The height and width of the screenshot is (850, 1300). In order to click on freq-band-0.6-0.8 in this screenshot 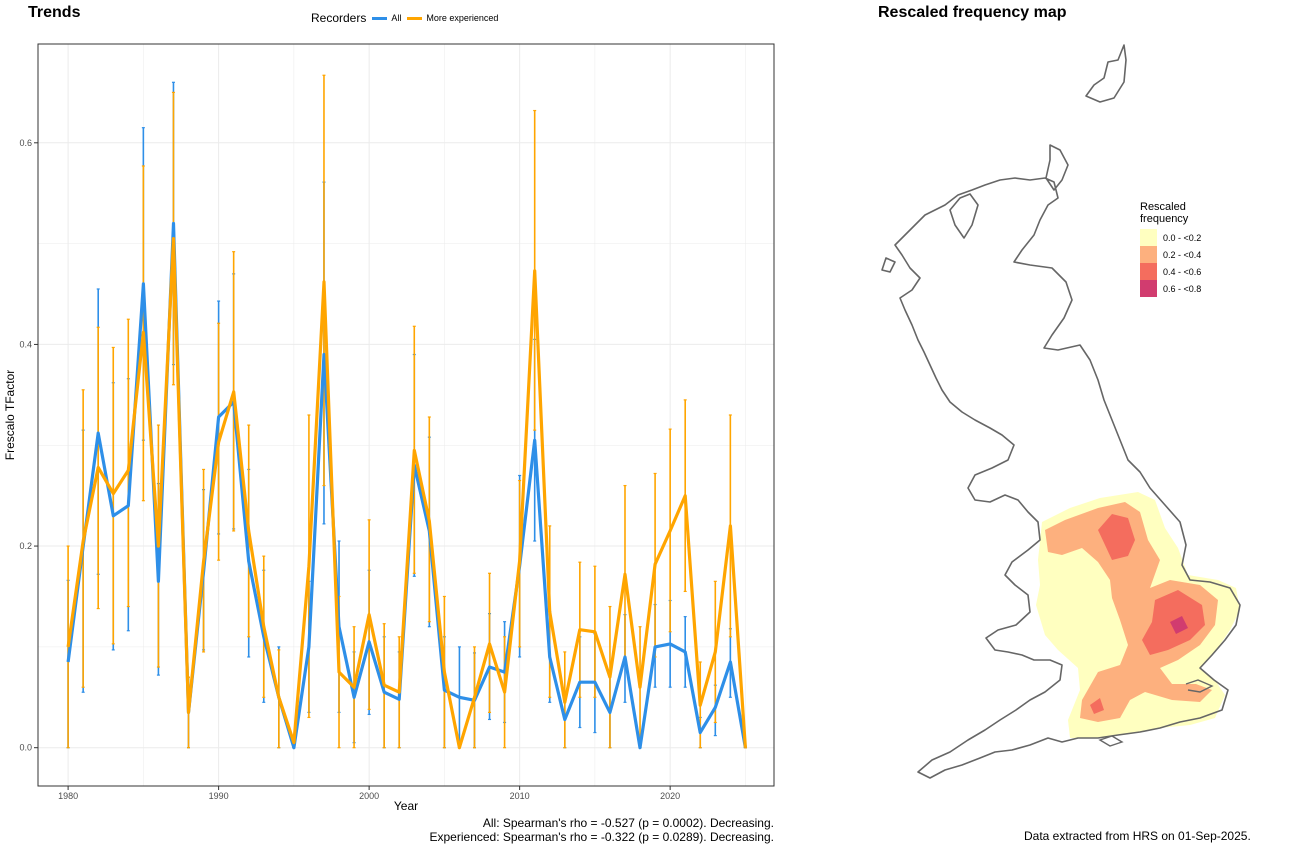, I will do `click(1179, 625)`.